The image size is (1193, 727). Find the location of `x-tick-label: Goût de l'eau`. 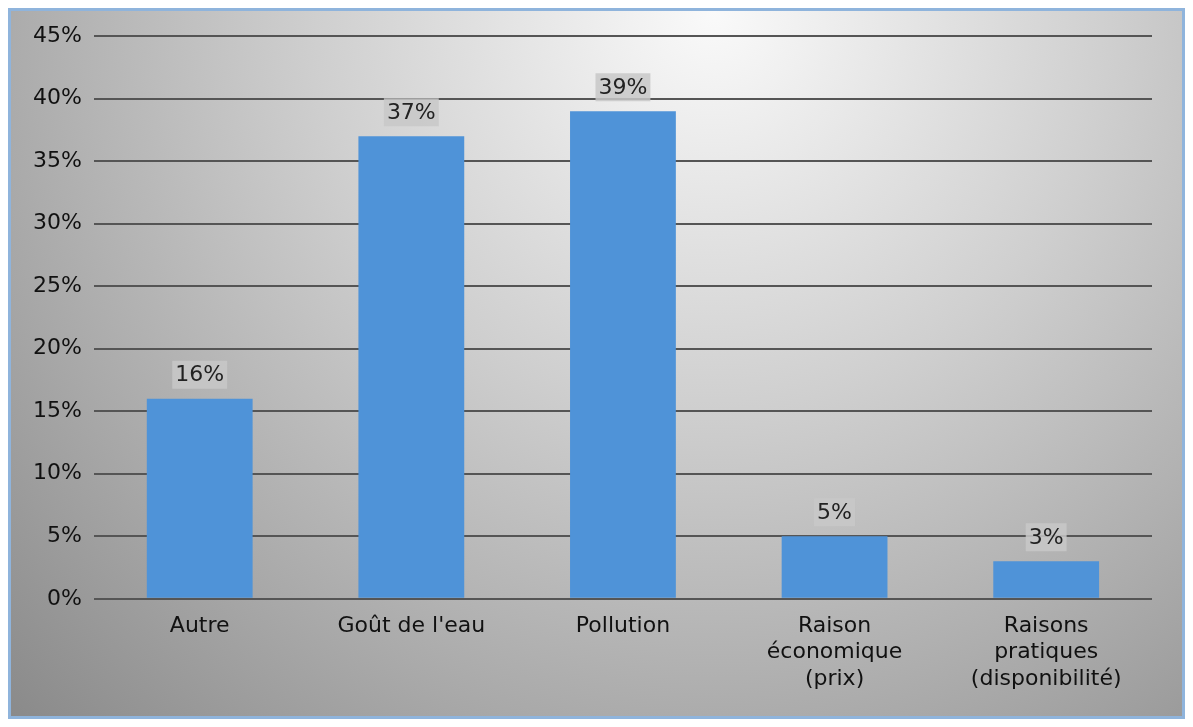

x-tick-label: Goût de l'eau is located at coordinates (411, 624).